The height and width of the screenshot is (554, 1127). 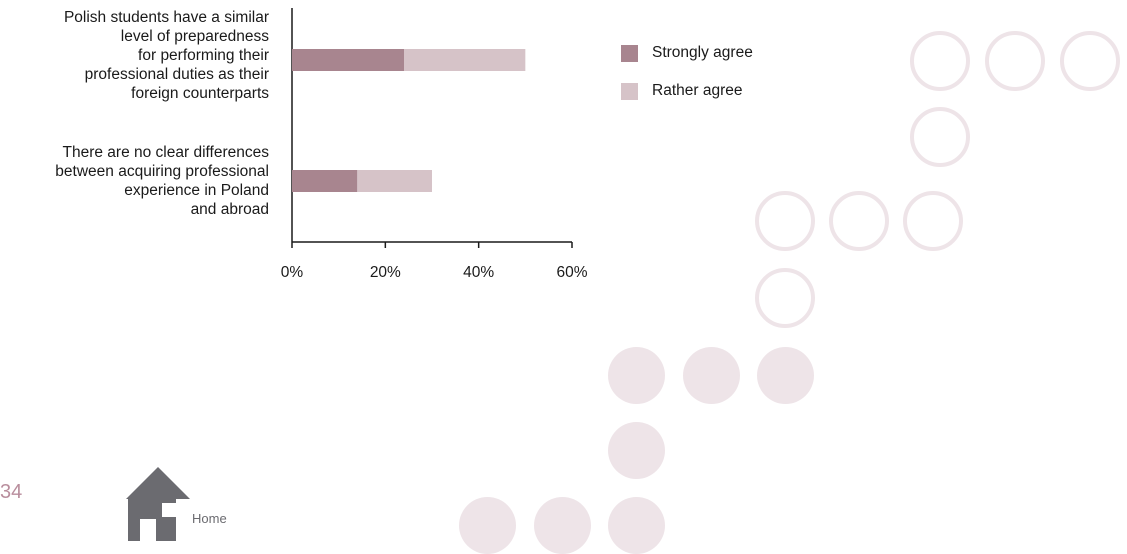 I want to click on x-tick-label: 0%, so click(x=292, y=272).